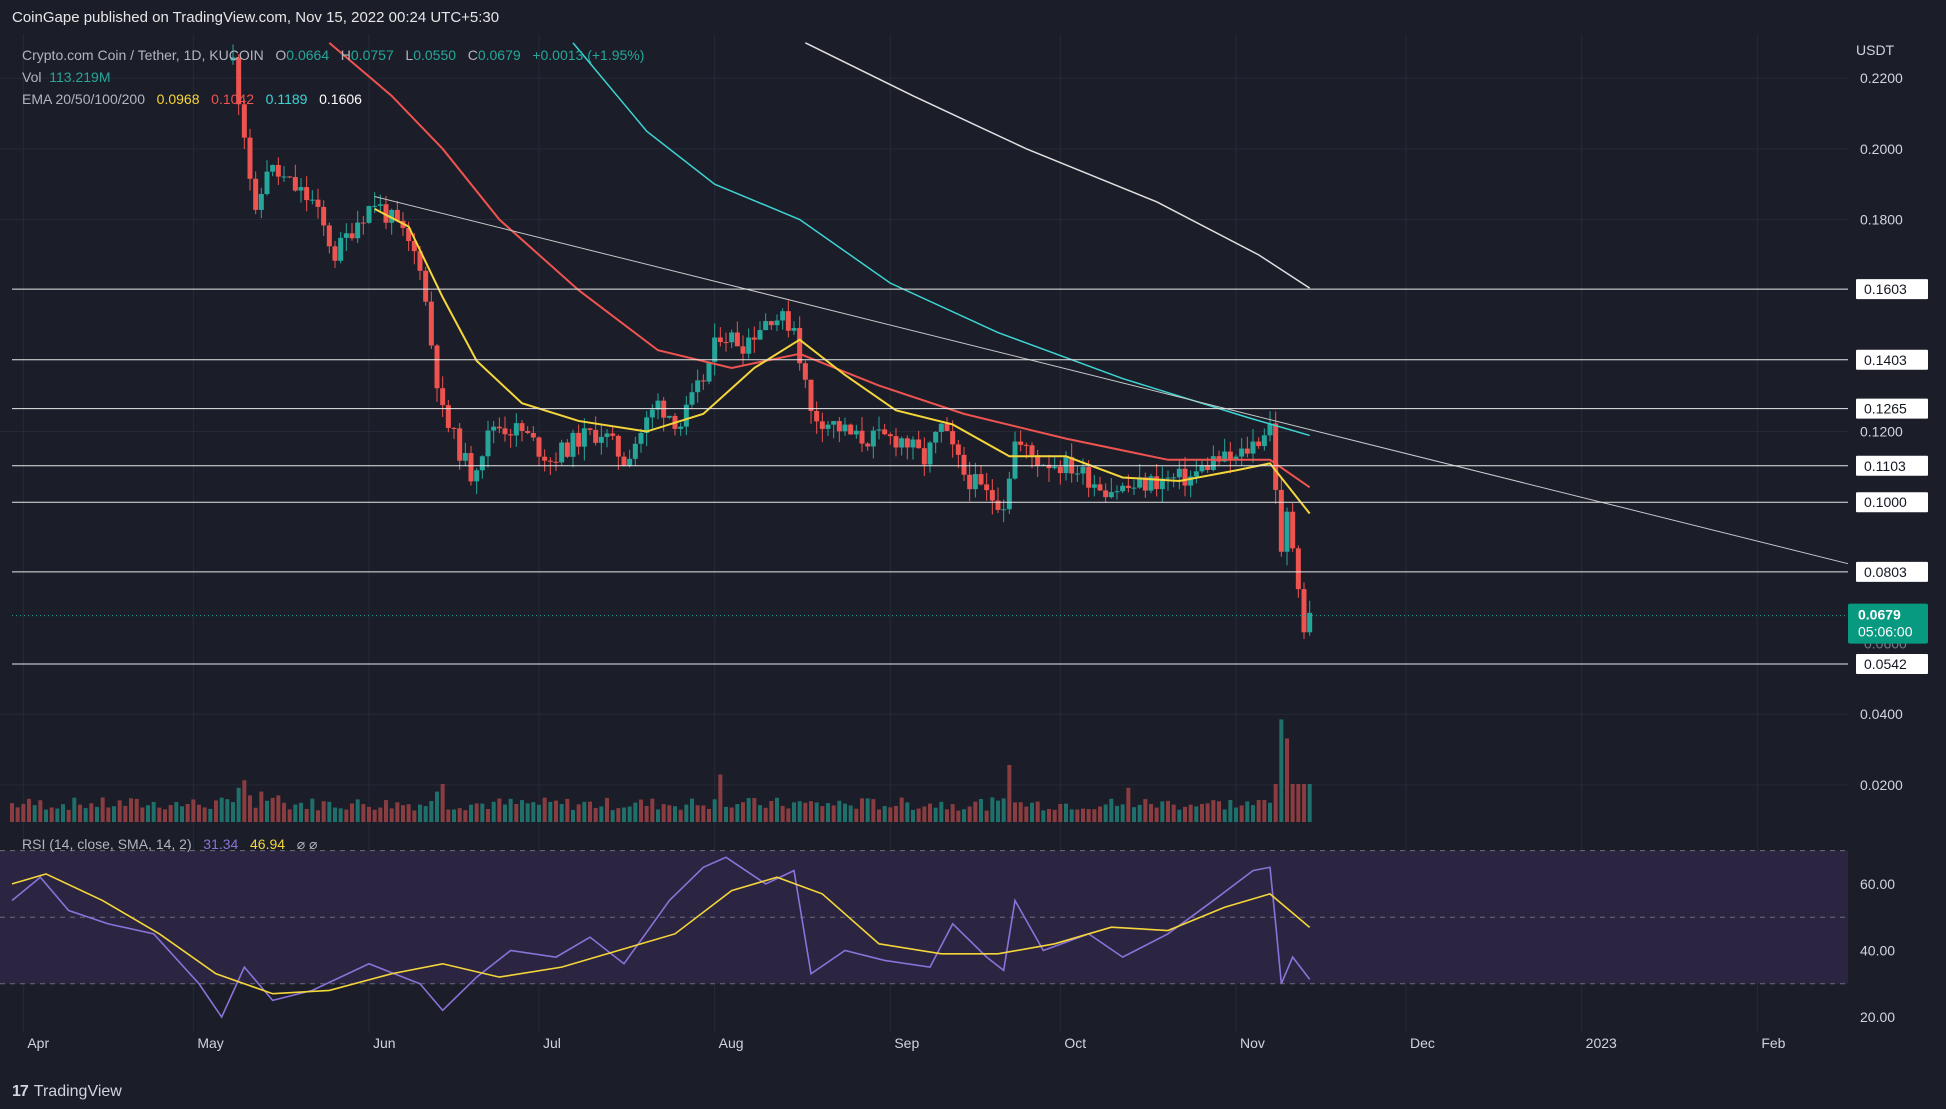  Describe the element at coordinates (107, 844) in the screenshot. I see `rsi-label: RSI (14, close, SMA, 14, 2)` at that location.